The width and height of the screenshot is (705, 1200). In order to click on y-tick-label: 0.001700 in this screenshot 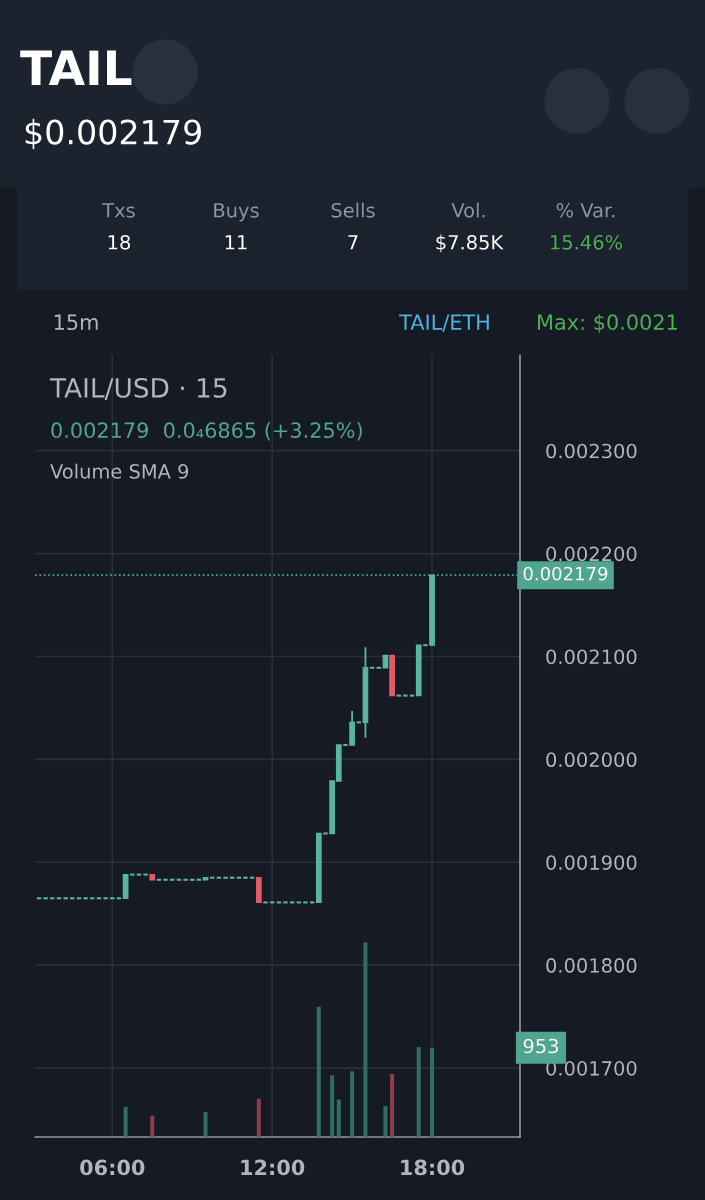, I will do `click(591, 1068)`.